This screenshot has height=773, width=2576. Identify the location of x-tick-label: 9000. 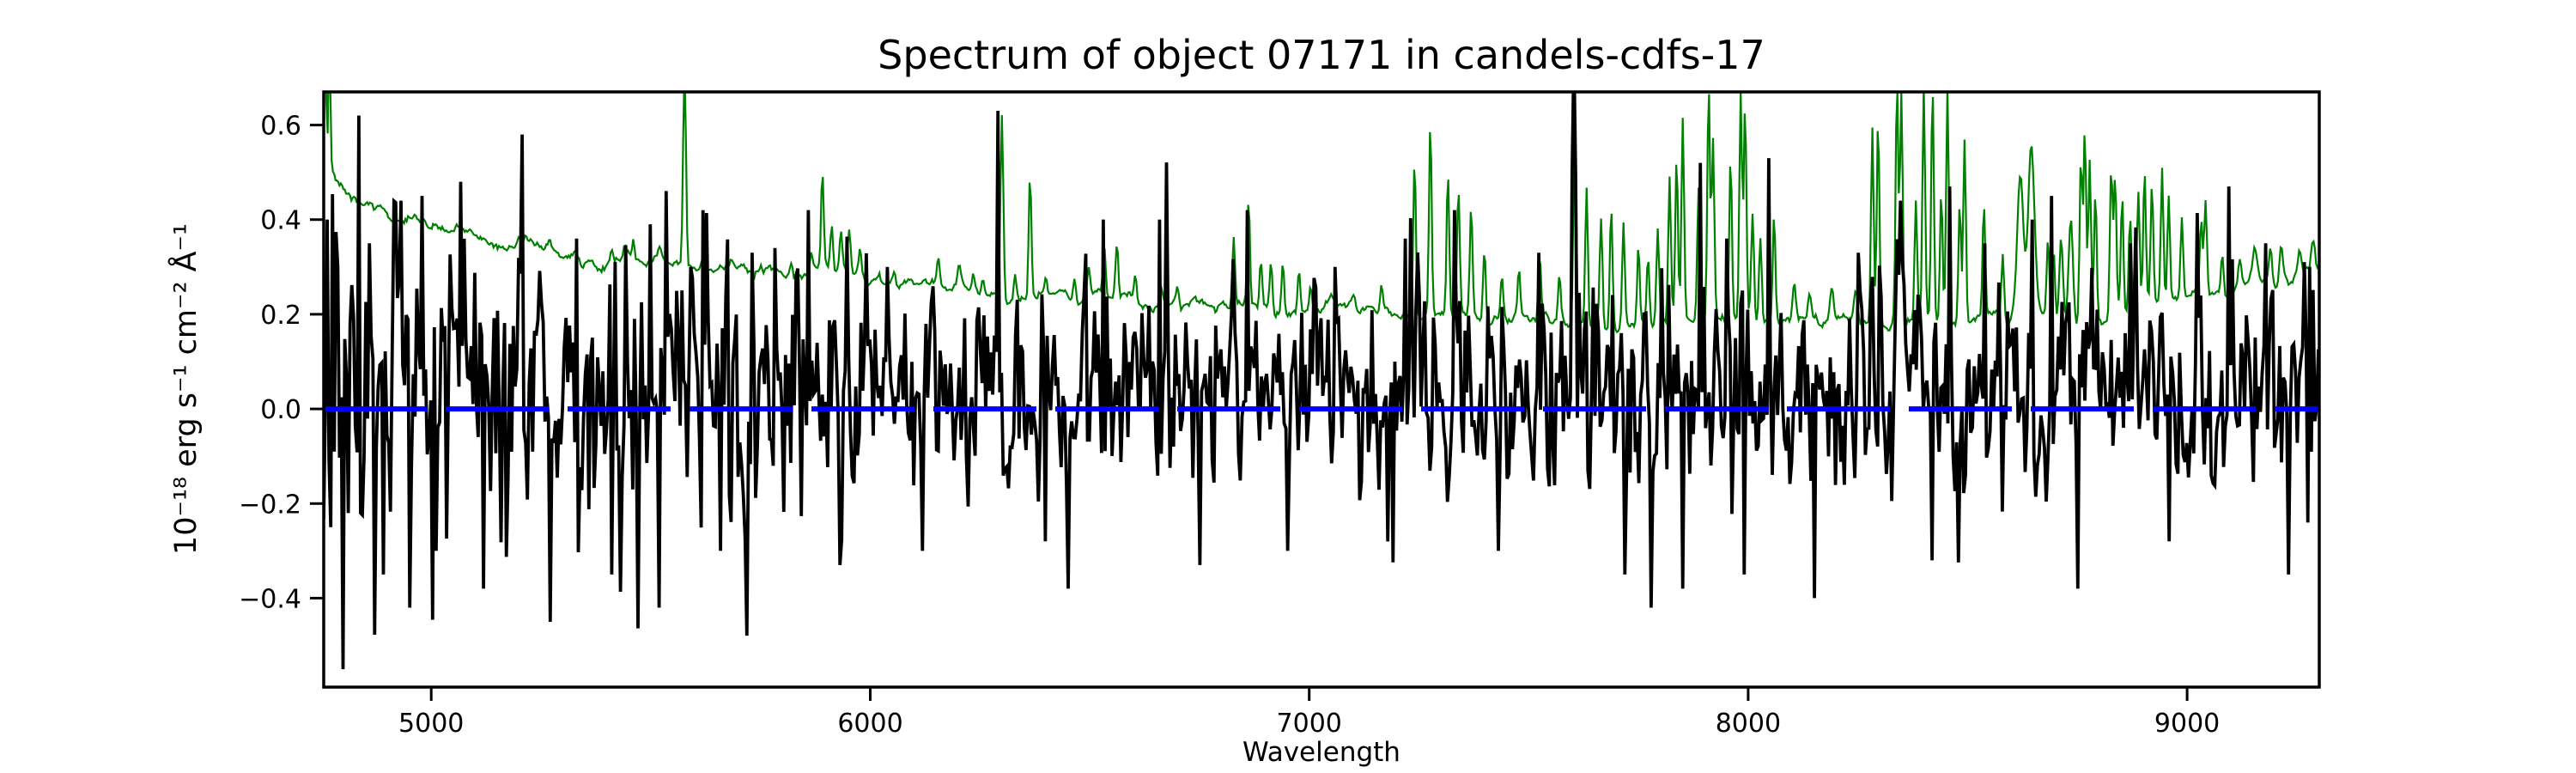
(2187, 724).